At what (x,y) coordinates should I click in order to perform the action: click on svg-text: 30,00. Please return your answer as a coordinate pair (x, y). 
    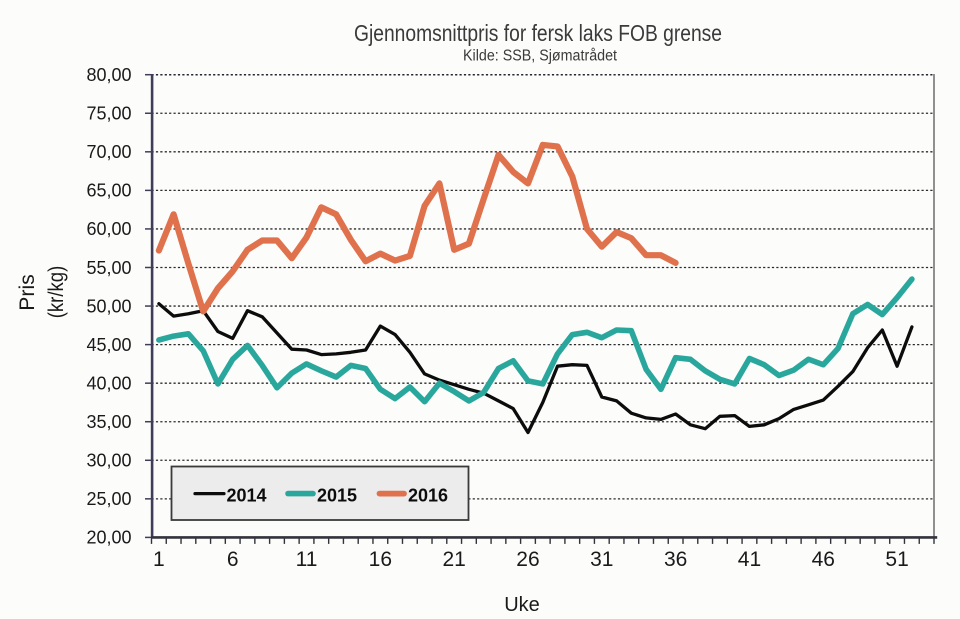
    Looking at the image, I should click on (108, 461).